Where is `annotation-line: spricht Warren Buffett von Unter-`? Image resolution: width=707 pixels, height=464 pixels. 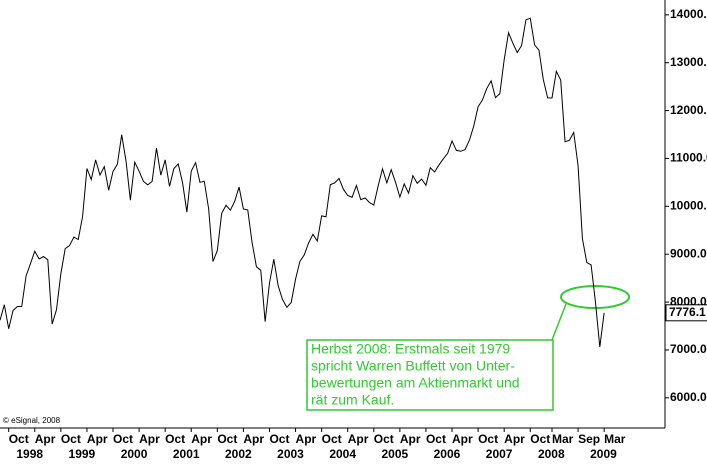 annotation-line: spricht Warren Buffett von Unter- is located at coordinates (413, 366).